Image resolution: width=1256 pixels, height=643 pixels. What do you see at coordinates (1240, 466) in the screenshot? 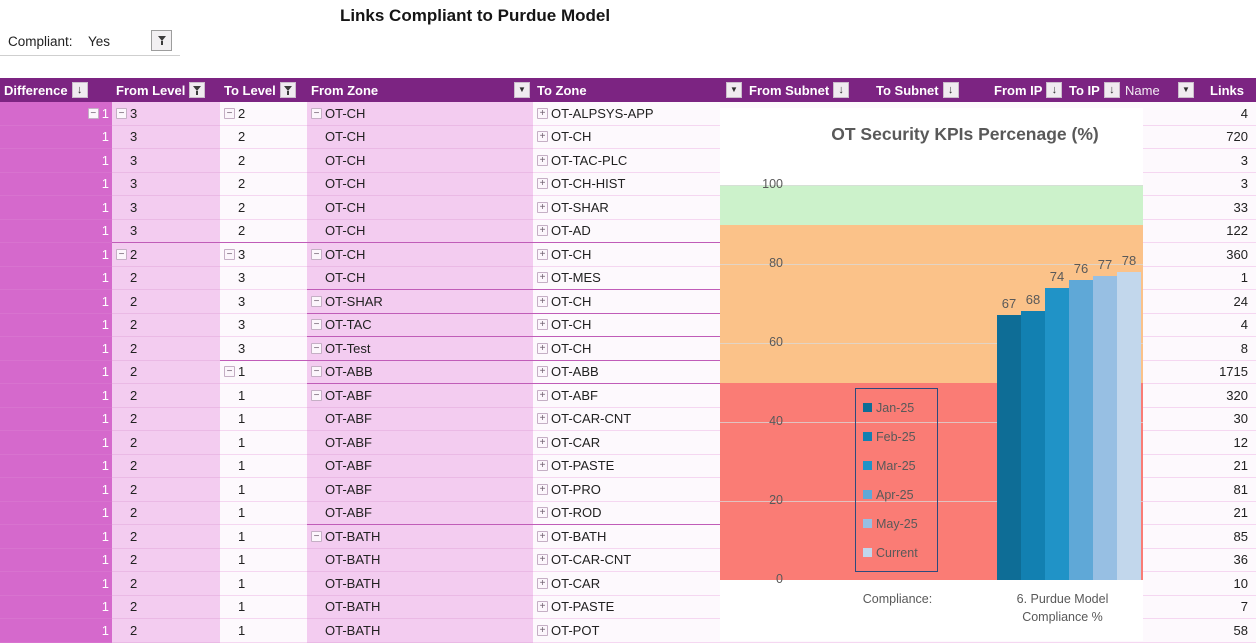
I see `links-value: 21` at bounding box center [1240, 466].